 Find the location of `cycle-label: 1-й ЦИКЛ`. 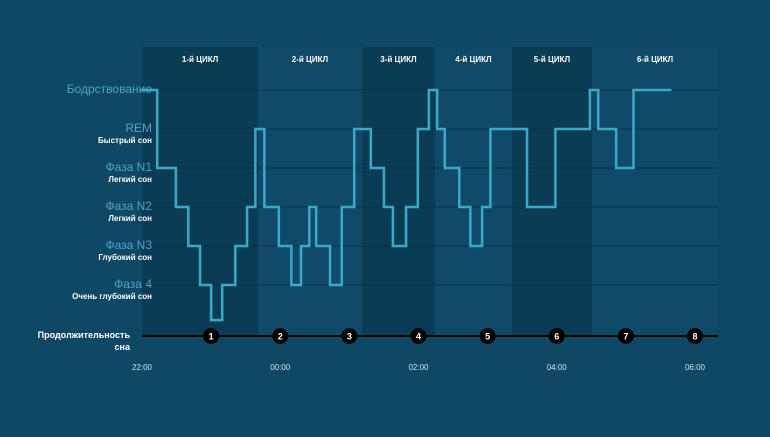

cycle-label: 1-й ЦИКЛ is located at coordinates (200, 59).